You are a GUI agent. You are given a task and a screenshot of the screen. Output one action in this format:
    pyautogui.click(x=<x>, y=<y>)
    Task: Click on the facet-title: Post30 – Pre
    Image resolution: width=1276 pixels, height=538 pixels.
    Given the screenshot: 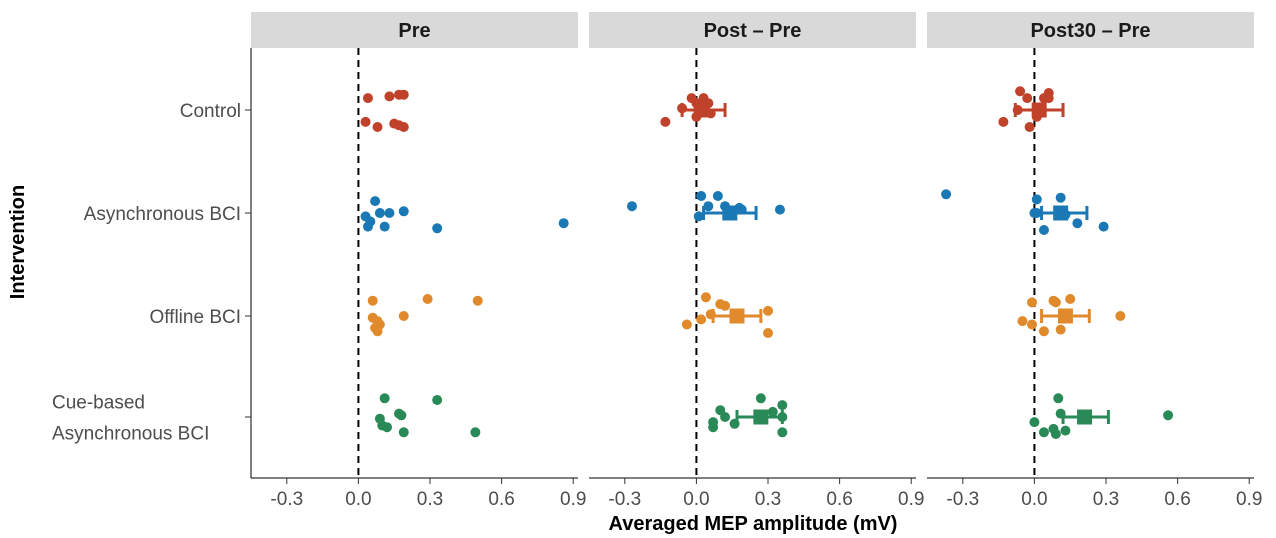 What is the action you would take?
    pyautogui.click(x=1090, y=31)
    